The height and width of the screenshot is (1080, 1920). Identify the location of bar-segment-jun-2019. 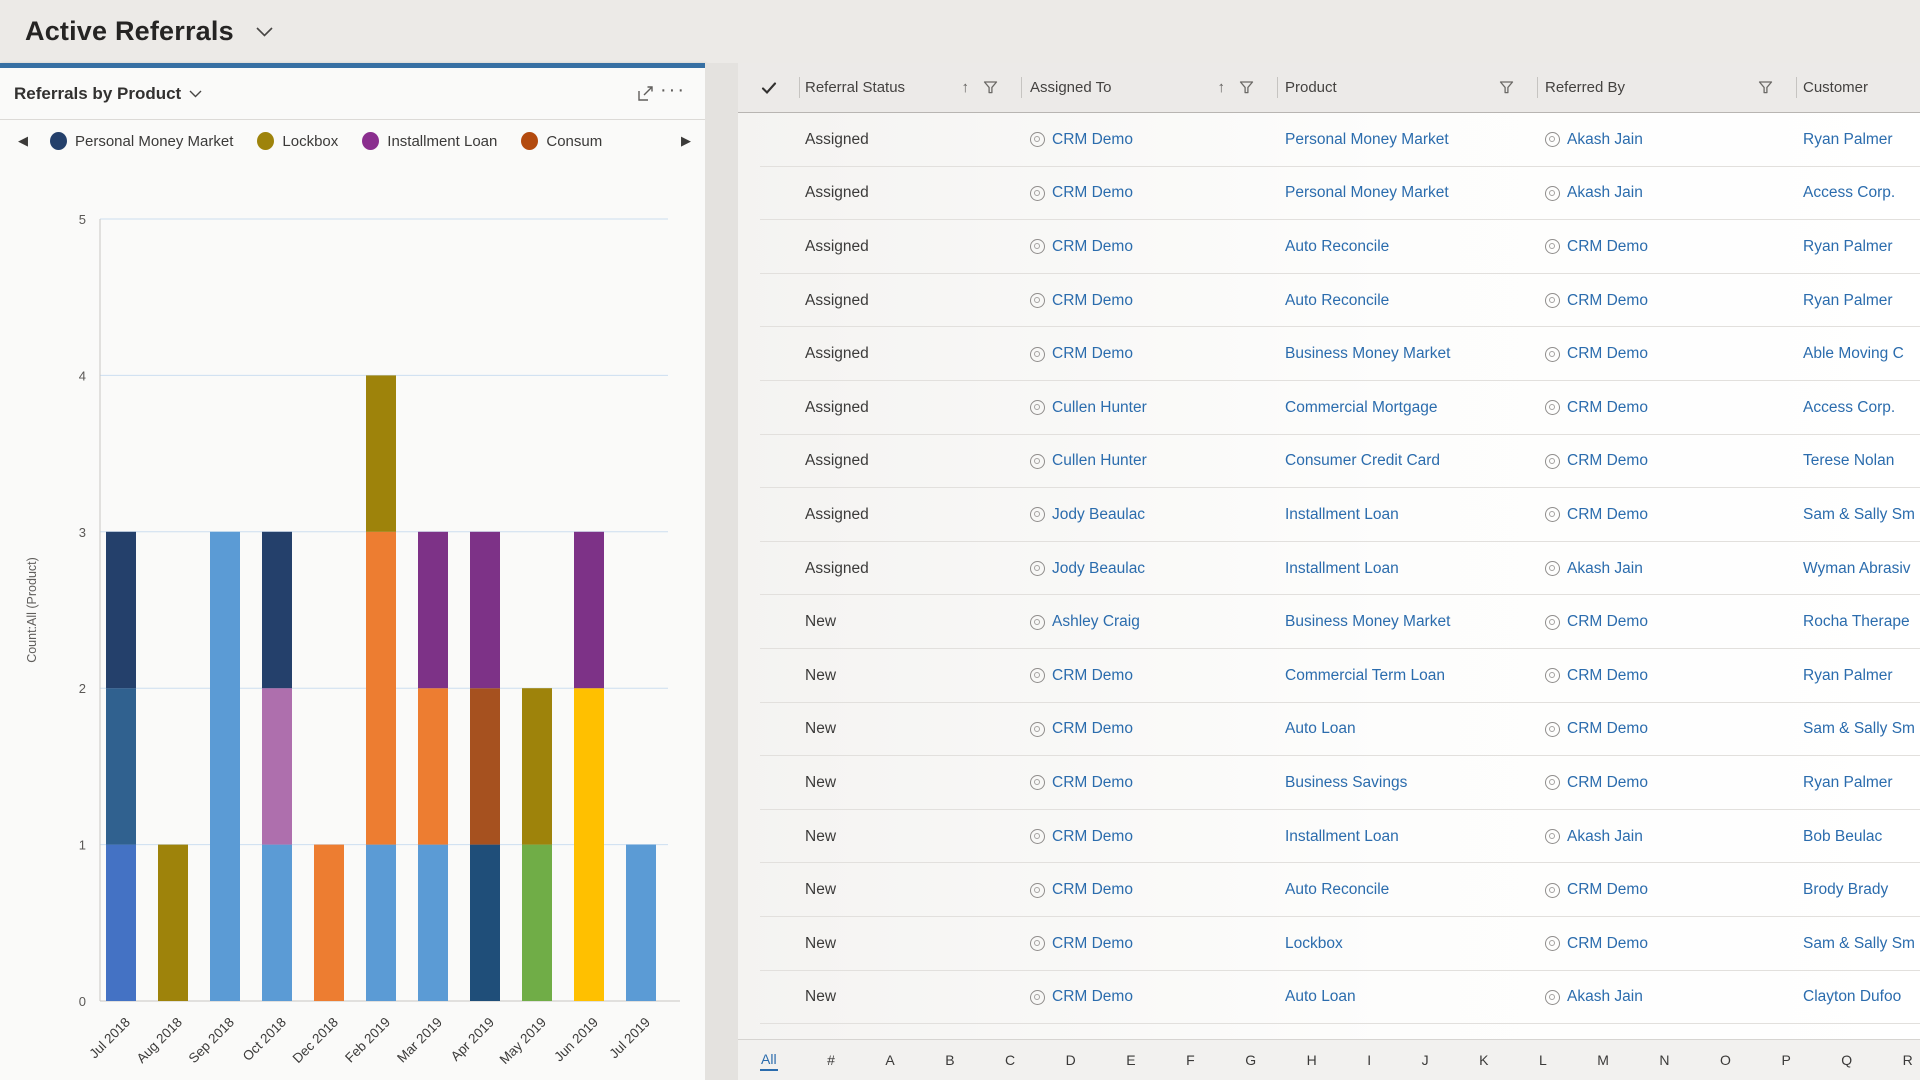
(589, 844).